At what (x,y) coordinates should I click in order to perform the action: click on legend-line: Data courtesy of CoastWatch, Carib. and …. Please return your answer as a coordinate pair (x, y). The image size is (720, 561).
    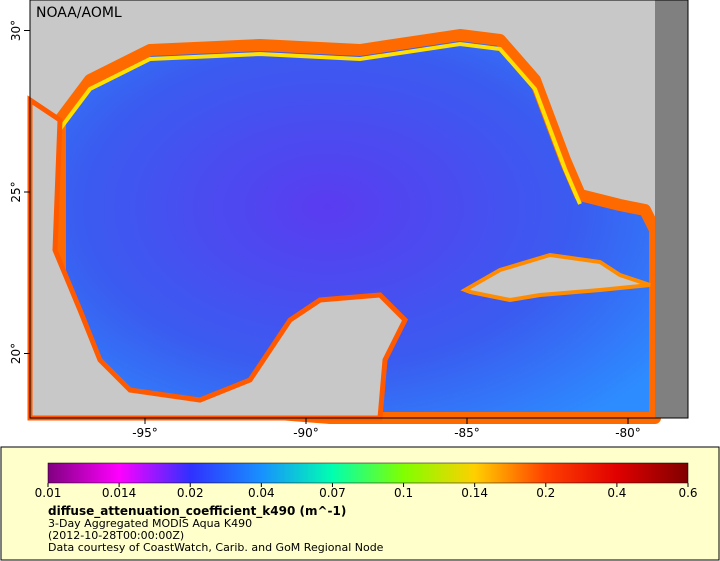
    Looking at the image, I should click on (216, 547).